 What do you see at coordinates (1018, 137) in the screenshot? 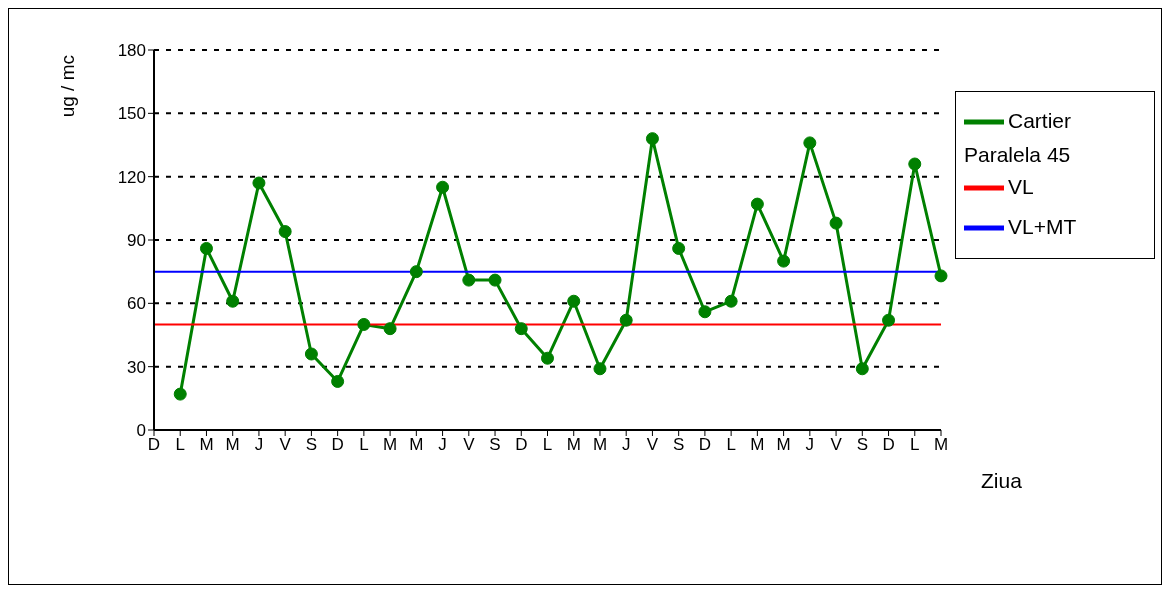
I see `legend-label: Cartier Paralela 45` at bounding box center [1018, 137].